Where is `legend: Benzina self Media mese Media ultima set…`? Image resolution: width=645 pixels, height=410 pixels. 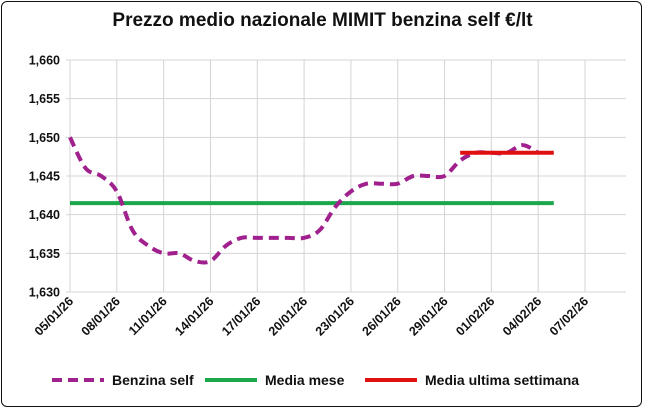 legend: Benzina self Media mese Media ultima set… is located at coordinates (322, 383).